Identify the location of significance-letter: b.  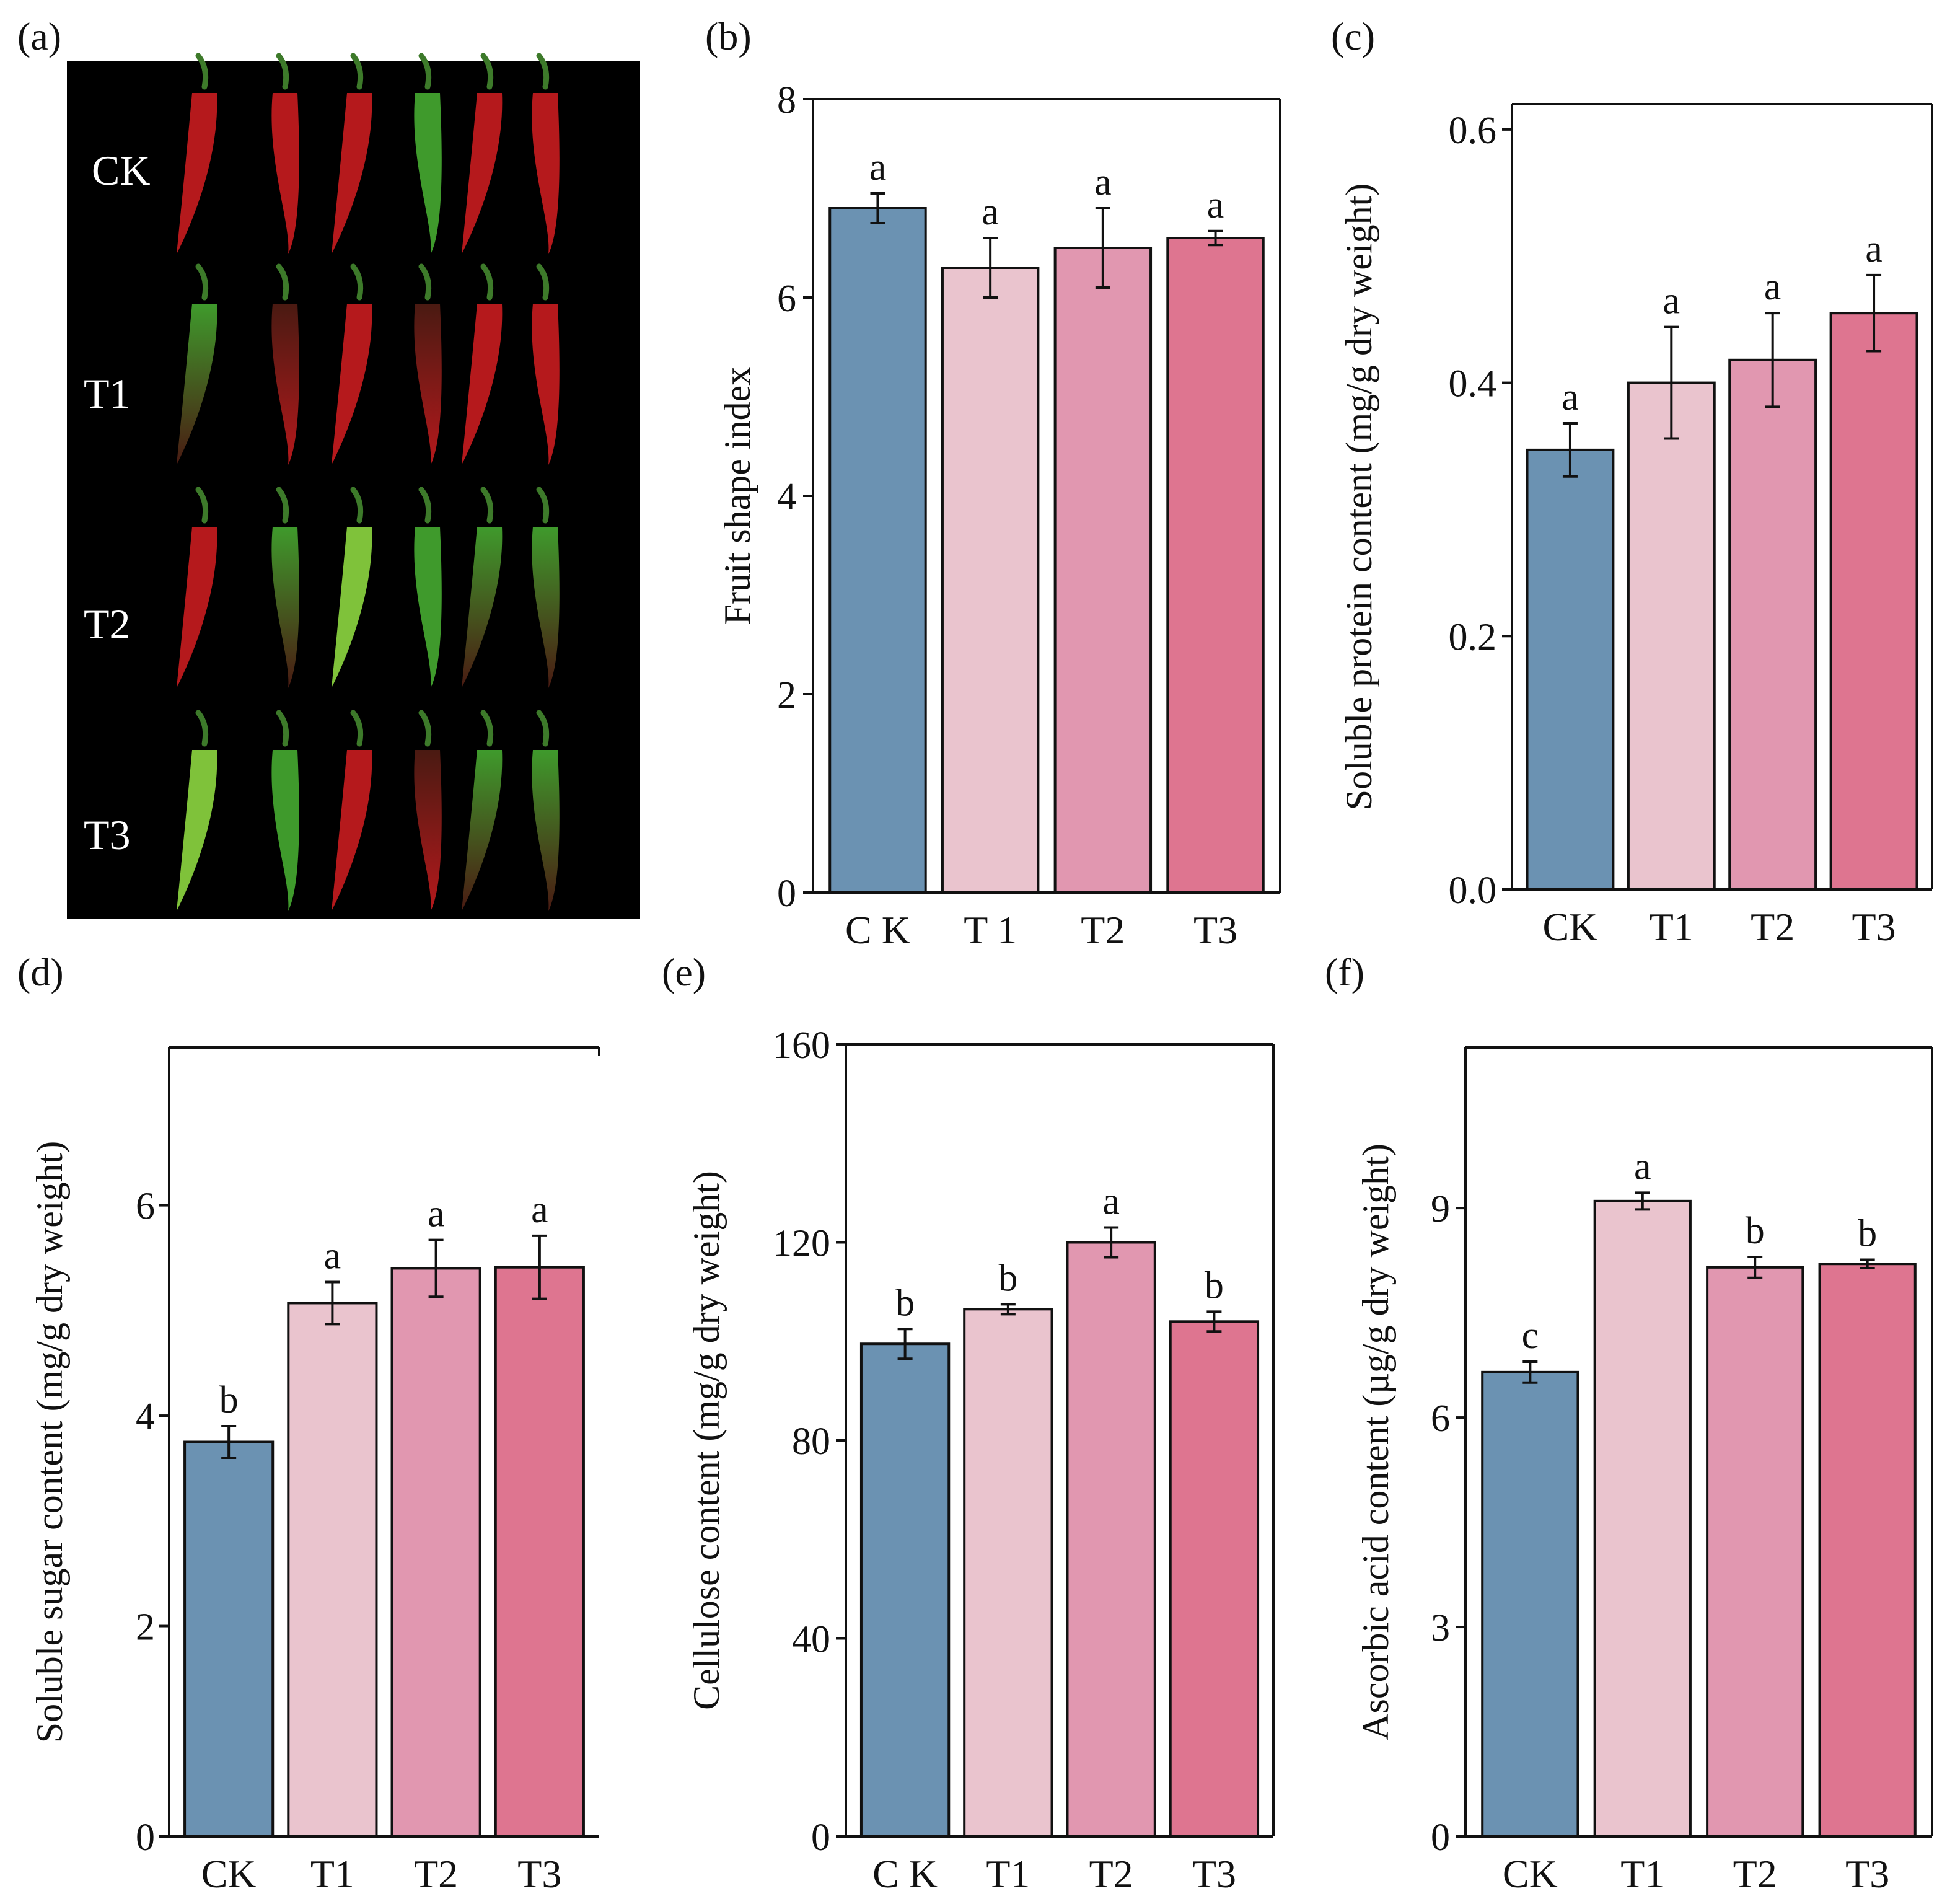
(1867, 1233).